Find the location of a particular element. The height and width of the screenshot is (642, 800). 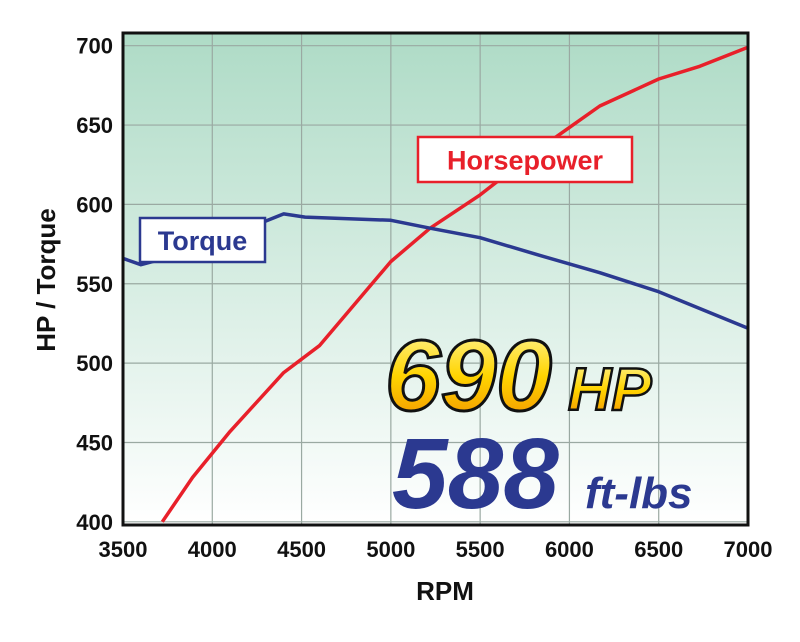

annotation: HP is located at coordinates (610, 389).